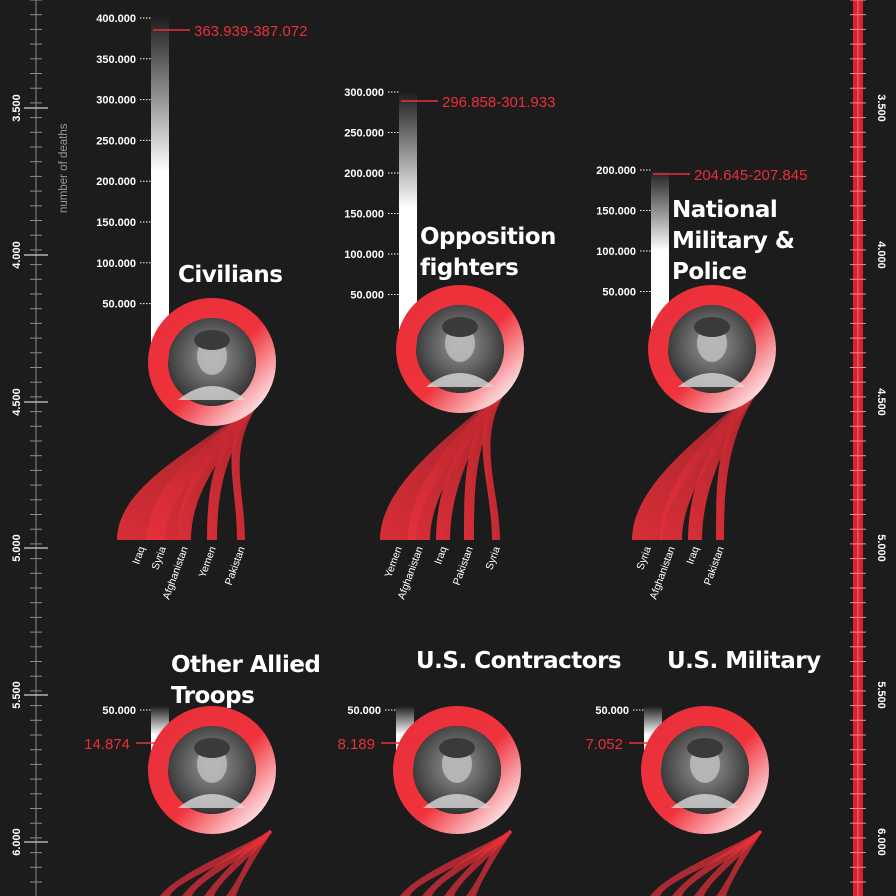 This screenshot has width=896, height=896. I want to click on category-title: Civilians, so click(230, 275).